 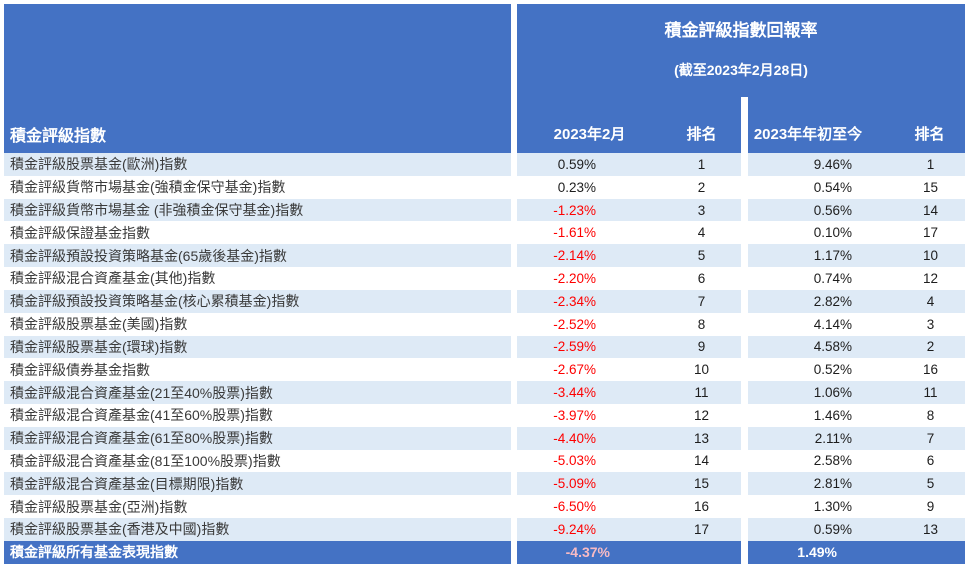 I want to click on table-row: 積金評級混合資產基金(21至40%股票)指數 -3.44% 11 1.06% 11, so click(x=484, y=392).